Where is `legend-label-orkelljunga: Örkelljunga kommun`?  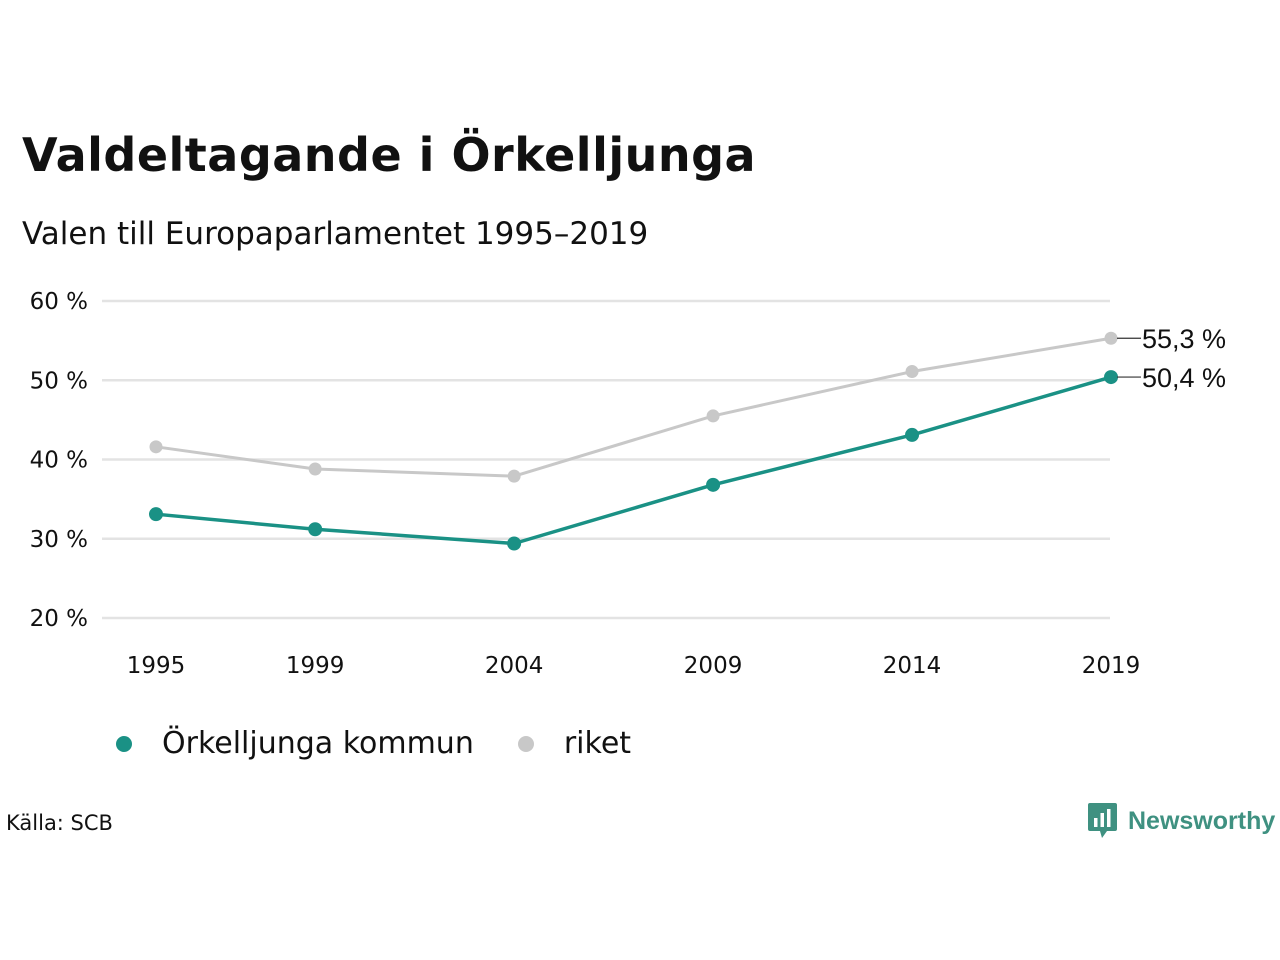 legend-label-orkelljunga: Örkelljunga kommun is located at coordinates (318, 743).